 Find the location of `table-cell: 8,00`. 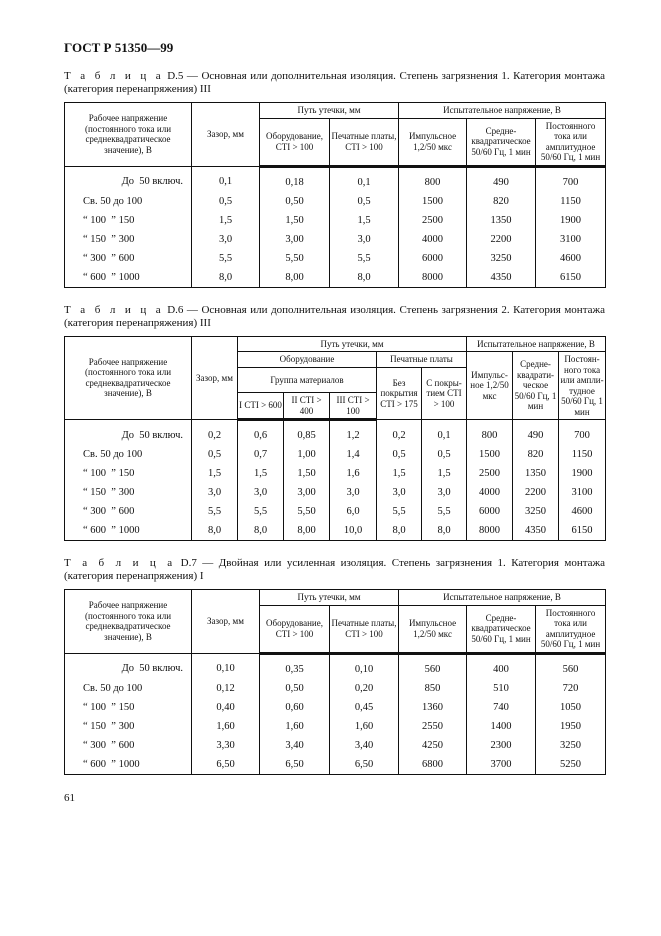

table-cell: 8,00 is located at coordinates (294, 277).